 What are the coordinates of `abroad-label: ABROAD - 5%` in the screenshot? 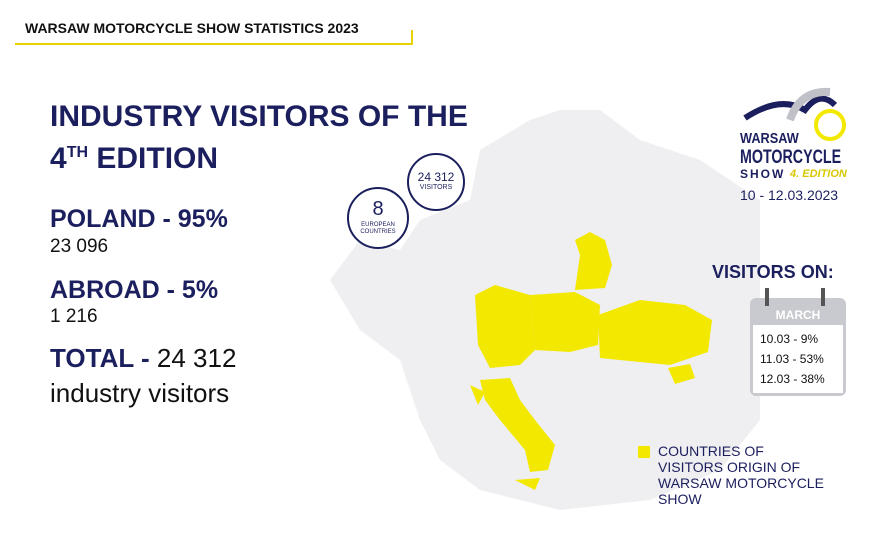 It's located at (134, 290).